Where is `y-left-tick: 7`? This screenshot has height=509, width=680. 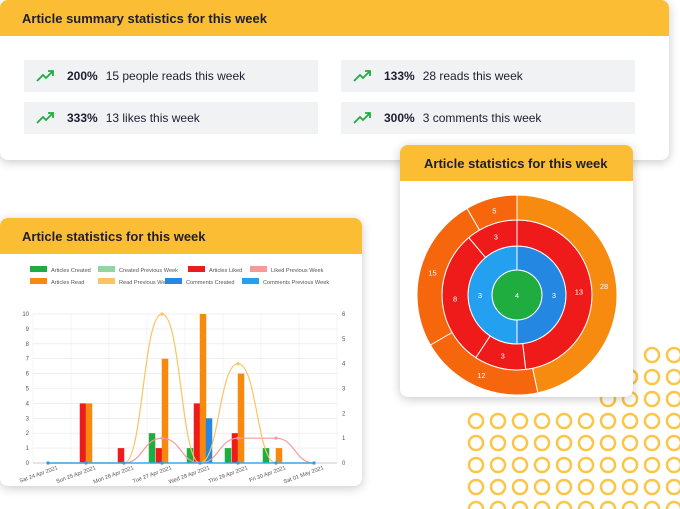
y-left-tick: 7 is located at coordinates (28, 360).